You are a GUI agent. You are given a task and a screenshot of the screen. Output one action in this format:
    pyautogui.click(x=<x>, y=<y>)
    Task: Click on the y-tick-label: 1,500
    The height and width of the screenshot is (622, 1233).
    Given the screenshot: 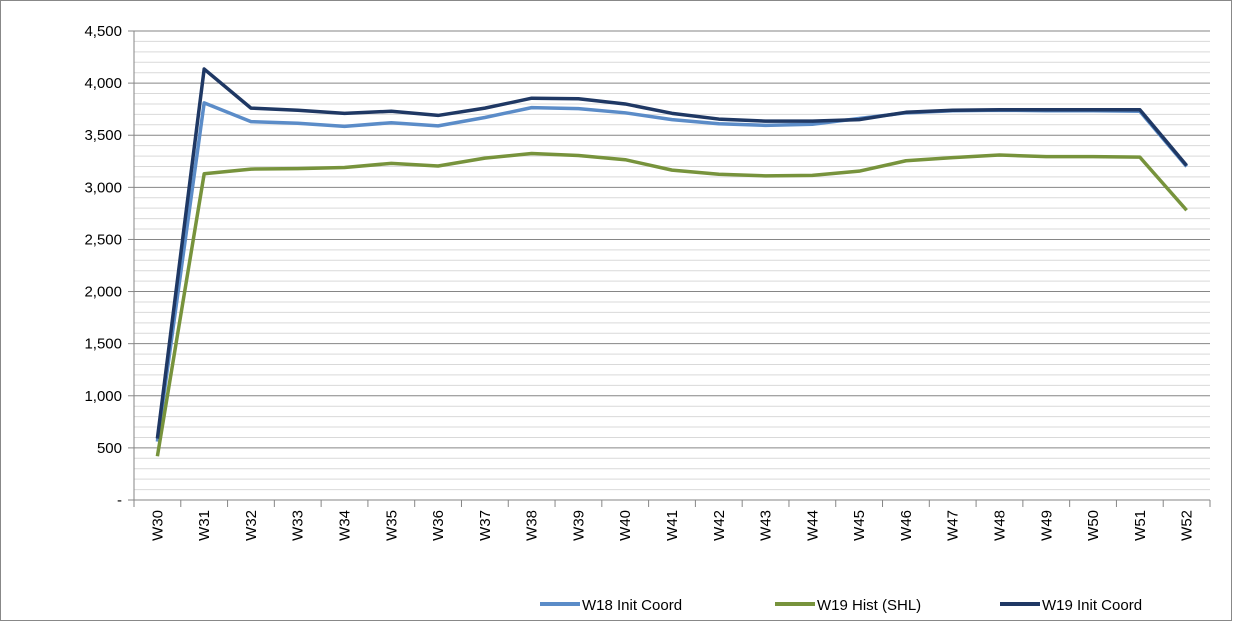 What is the action you would take?
    pyautogui.click(x=103, y=344)
    